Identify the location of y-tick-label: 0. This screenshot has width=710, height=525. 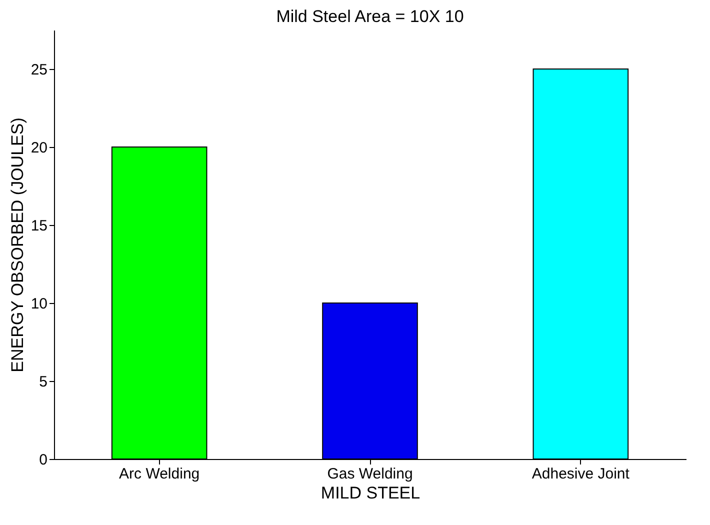
(43, 460).